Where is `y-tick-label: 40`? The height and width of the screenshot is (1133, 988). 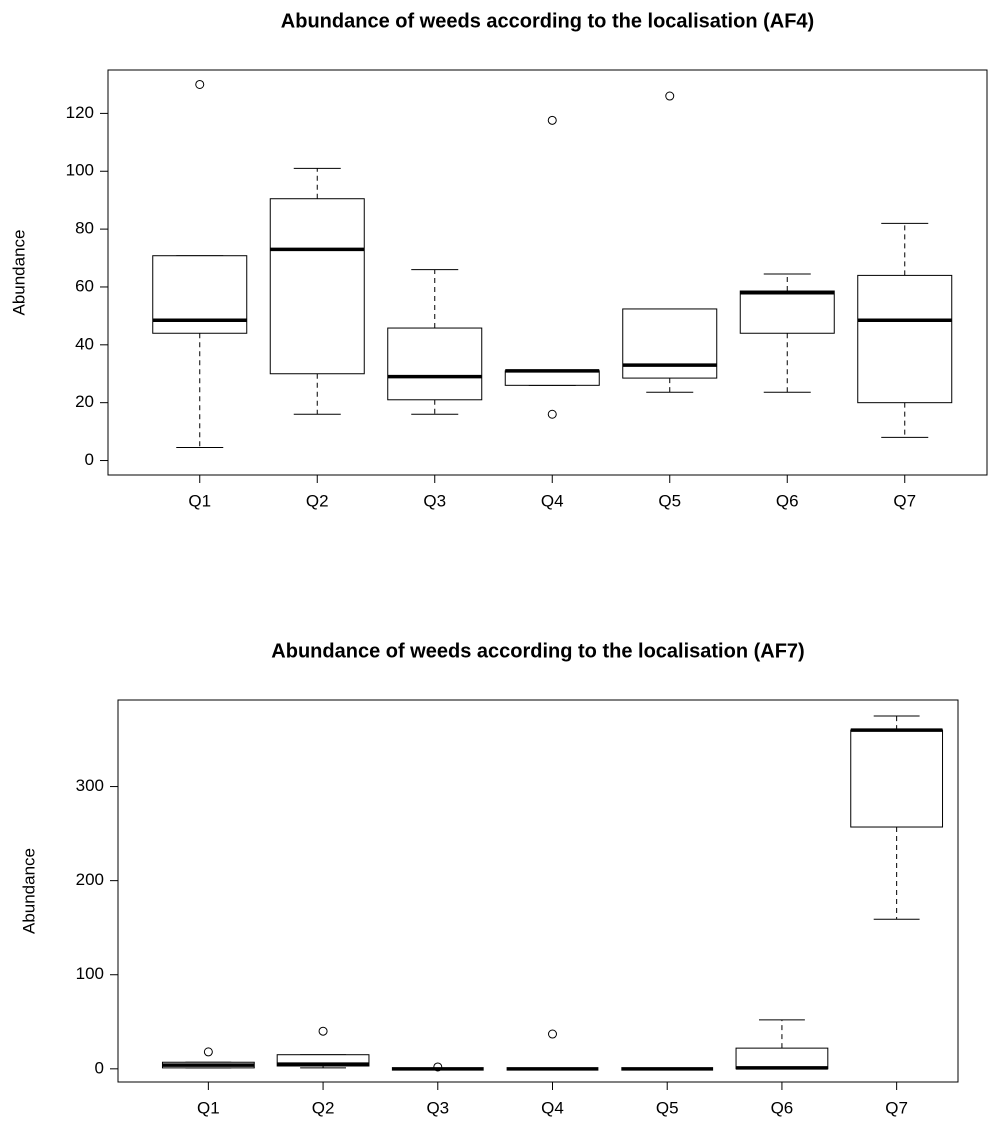
y-tick-label: 40 is located at coordinates (84, 343).